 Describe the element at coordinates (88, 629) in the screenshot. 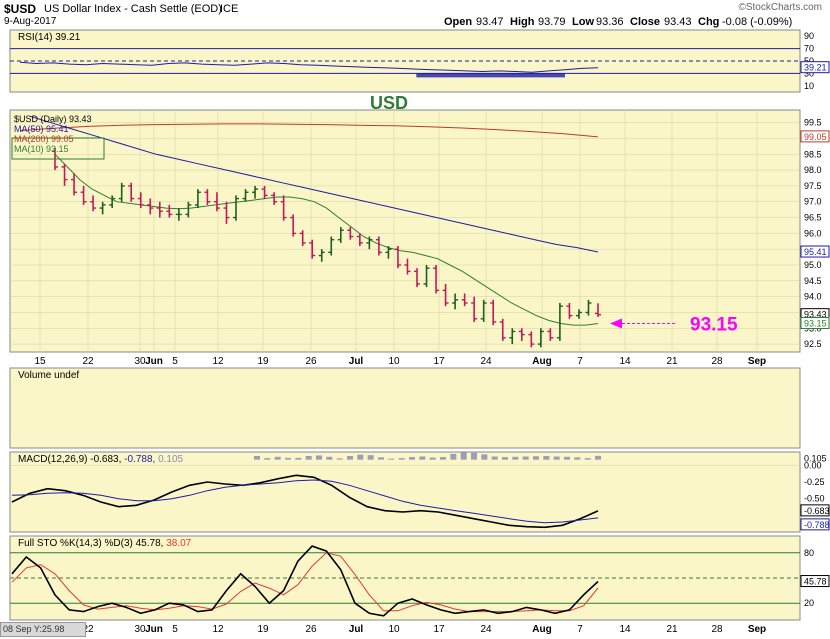

I see `x-axis-label-bottom: 22` at that location.